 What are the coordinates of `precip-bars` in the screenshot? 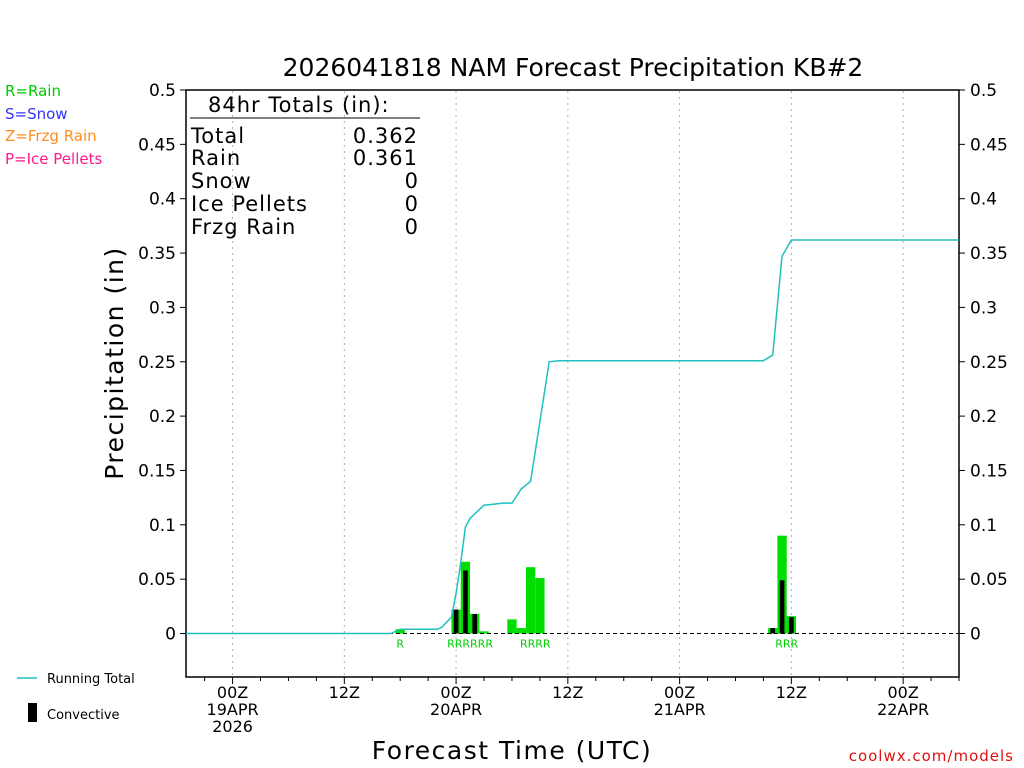 It's located at (596, 584).